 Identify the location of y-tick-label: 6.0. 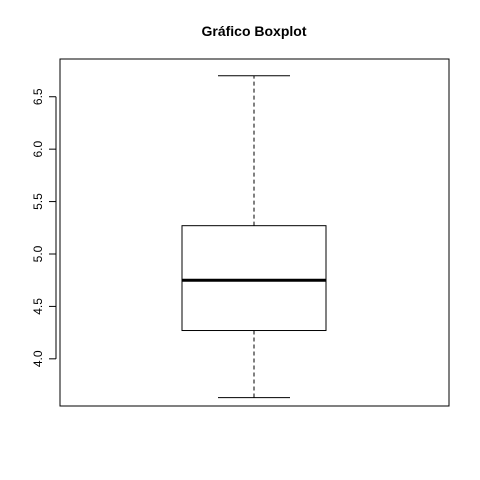
(38, 148).